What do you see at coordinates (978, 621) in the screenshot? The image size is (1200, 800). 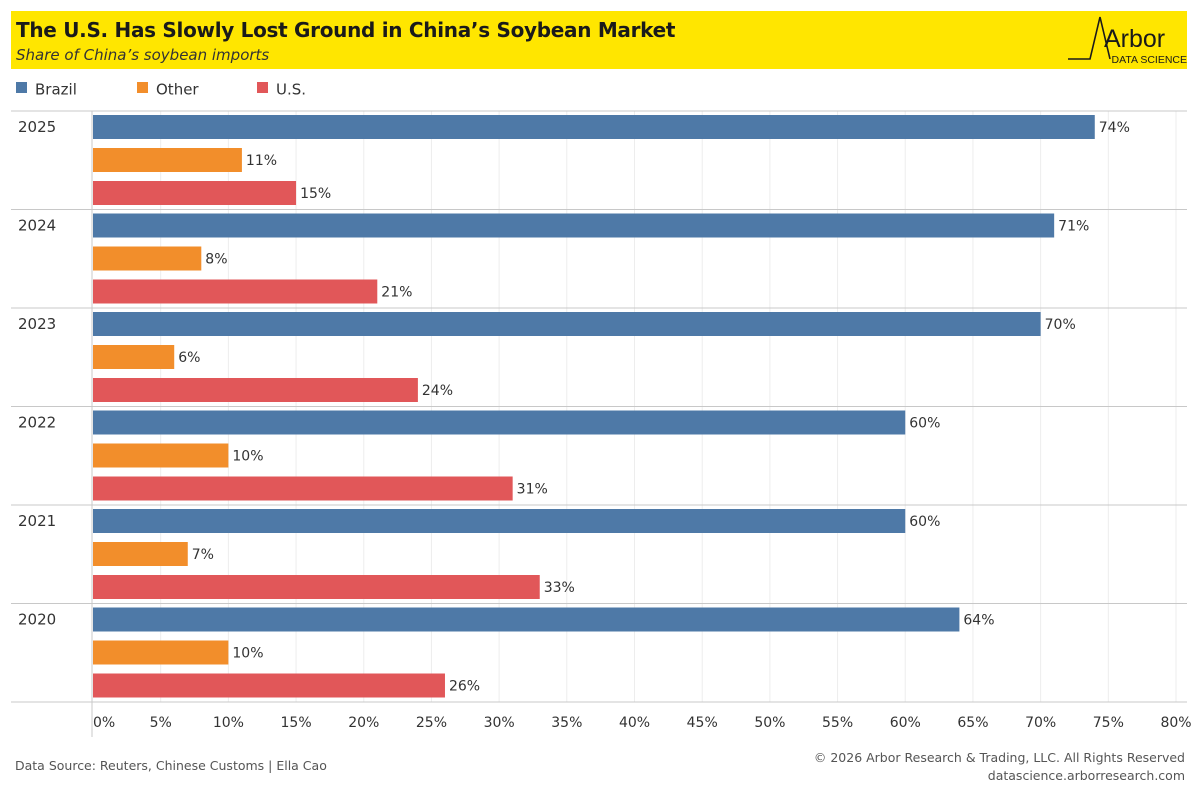 I see `bar-value-label: 64%` at bounding box center [978, 621].